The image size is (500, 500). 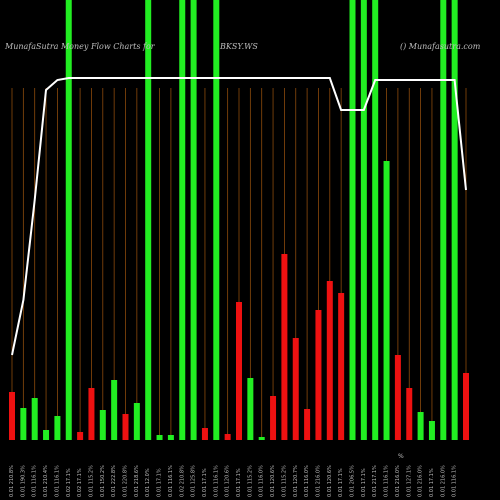 What do you see at coordinates (239, 46) in the screenshot?
I see `symbol-label: BKSY.WS` at bounding box center [239, 46].